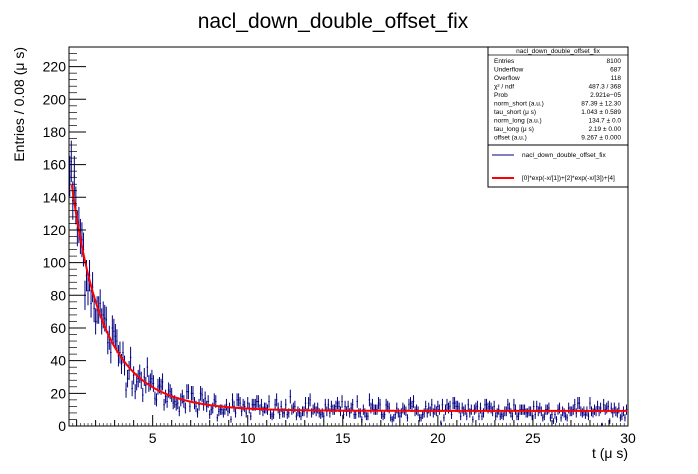  What do you see at coordinates (64, 243) in the screenshot?
I see `y-axis: 0 20 40 60 80 100 120 140 160 180 200 220` at bounding box center [64, 243].